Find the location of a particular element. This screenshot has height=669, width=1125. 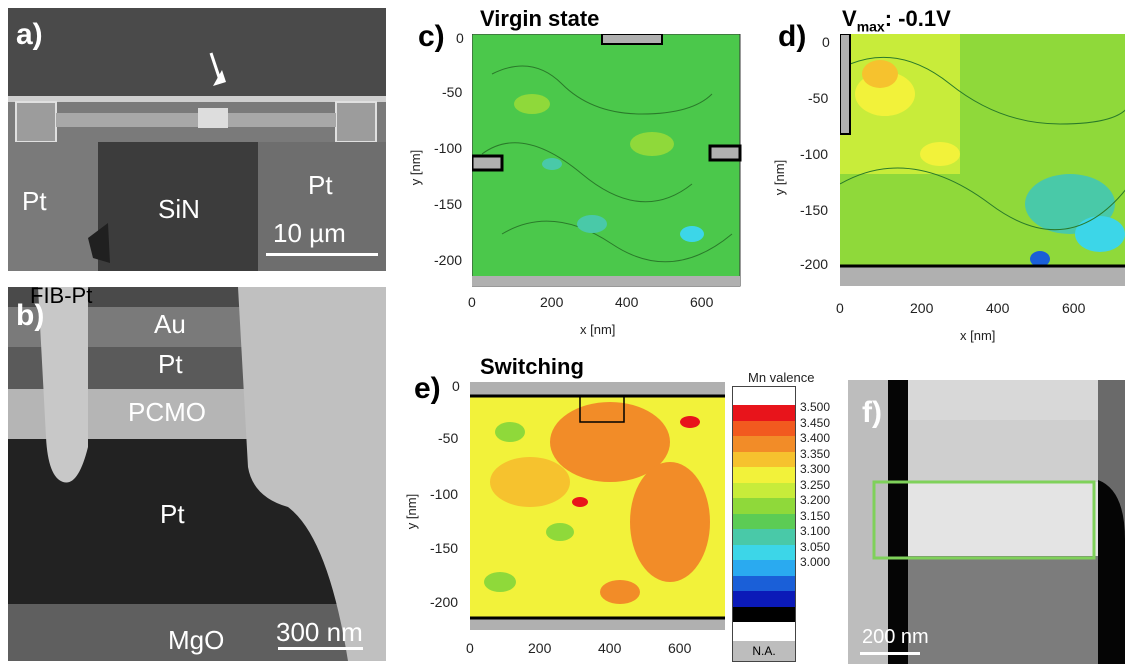

panel-e-label: e) is located at coordinates (427, 388).